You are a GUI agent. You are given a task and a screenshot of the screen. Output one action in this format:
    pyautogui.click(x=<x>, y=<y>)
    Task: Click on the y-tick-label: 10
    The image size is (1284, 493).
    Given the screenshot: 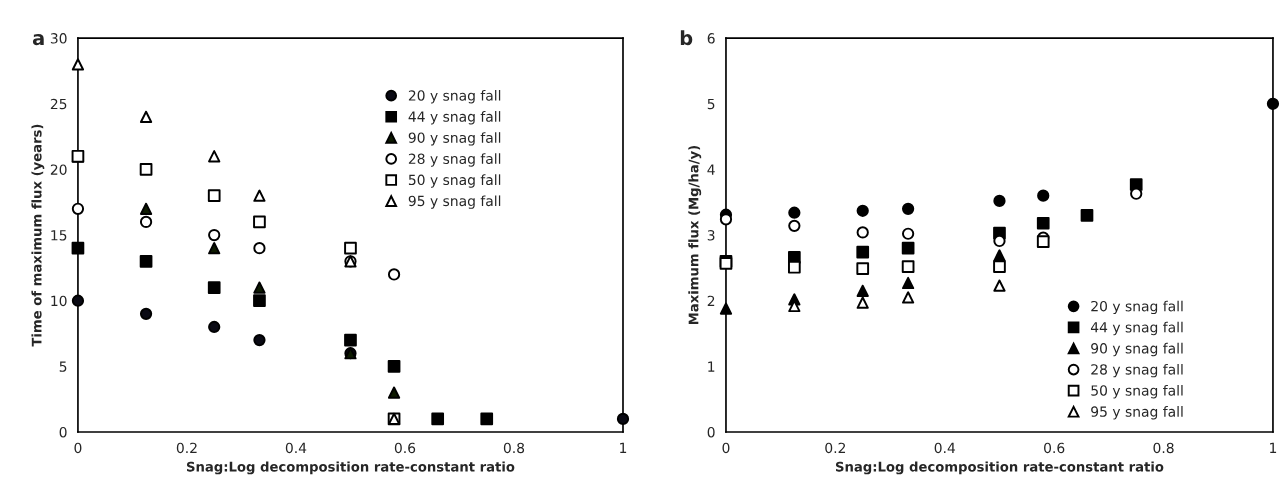 What is the action you would take?
    pyautogui.click(x=59, y=301)
    